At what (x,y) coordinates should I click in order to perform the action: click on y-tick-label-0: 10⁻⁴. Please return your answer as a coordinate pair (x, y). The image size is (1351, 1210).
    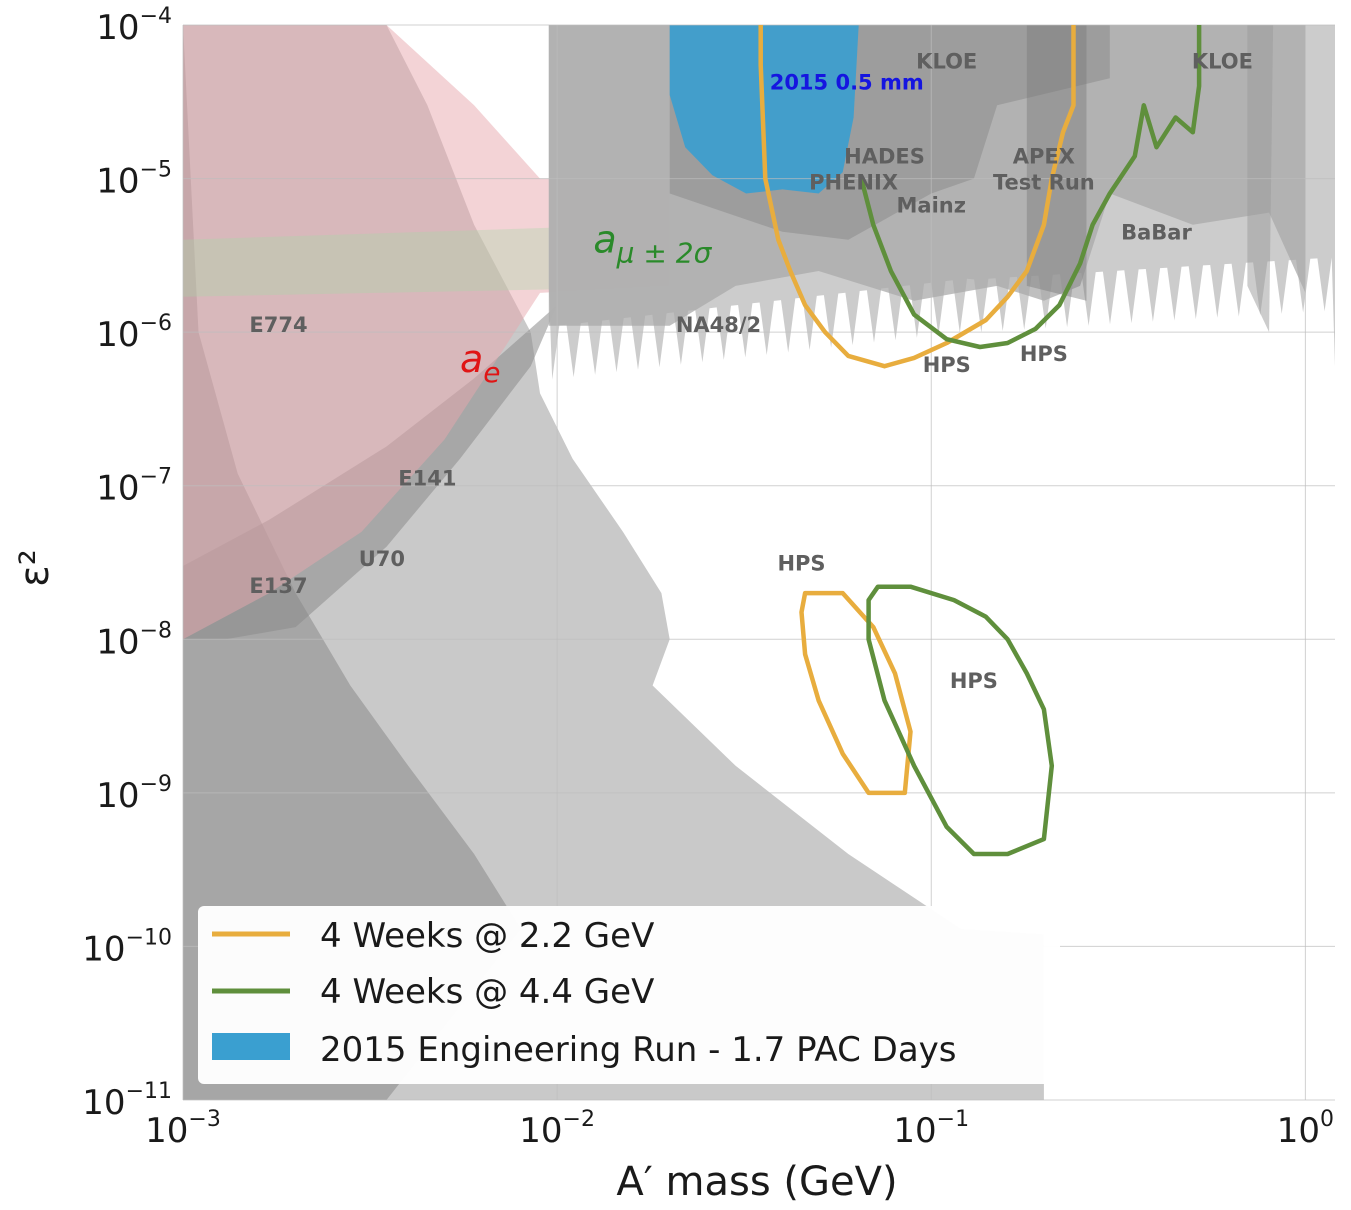
    Looking at the image, I should click on (134, 26).